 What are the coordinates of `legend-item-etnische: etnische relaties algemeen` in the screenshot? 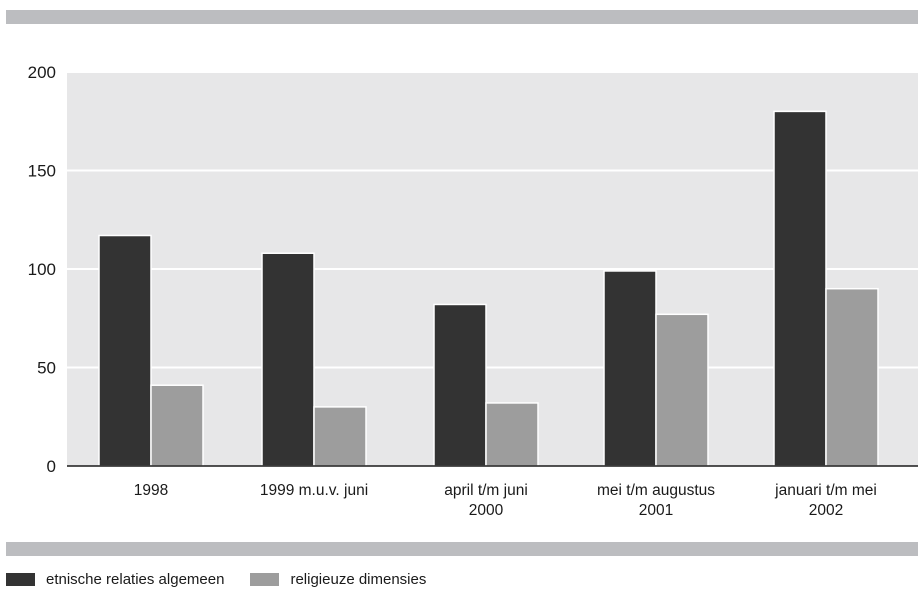 It's located at (115, 579).